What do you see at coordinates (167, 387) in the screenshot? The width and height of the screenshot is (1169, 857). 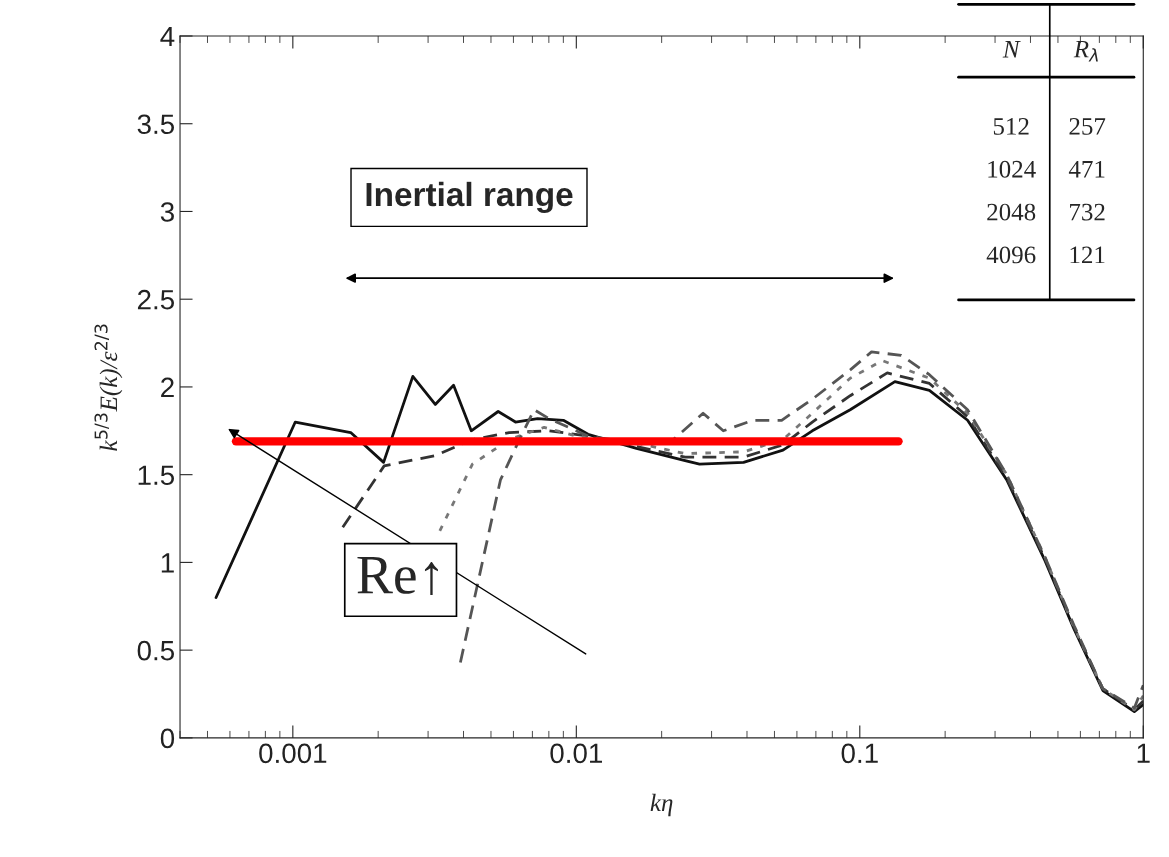 I see `y-tick-label: 2` at bounding box center [167, 387].